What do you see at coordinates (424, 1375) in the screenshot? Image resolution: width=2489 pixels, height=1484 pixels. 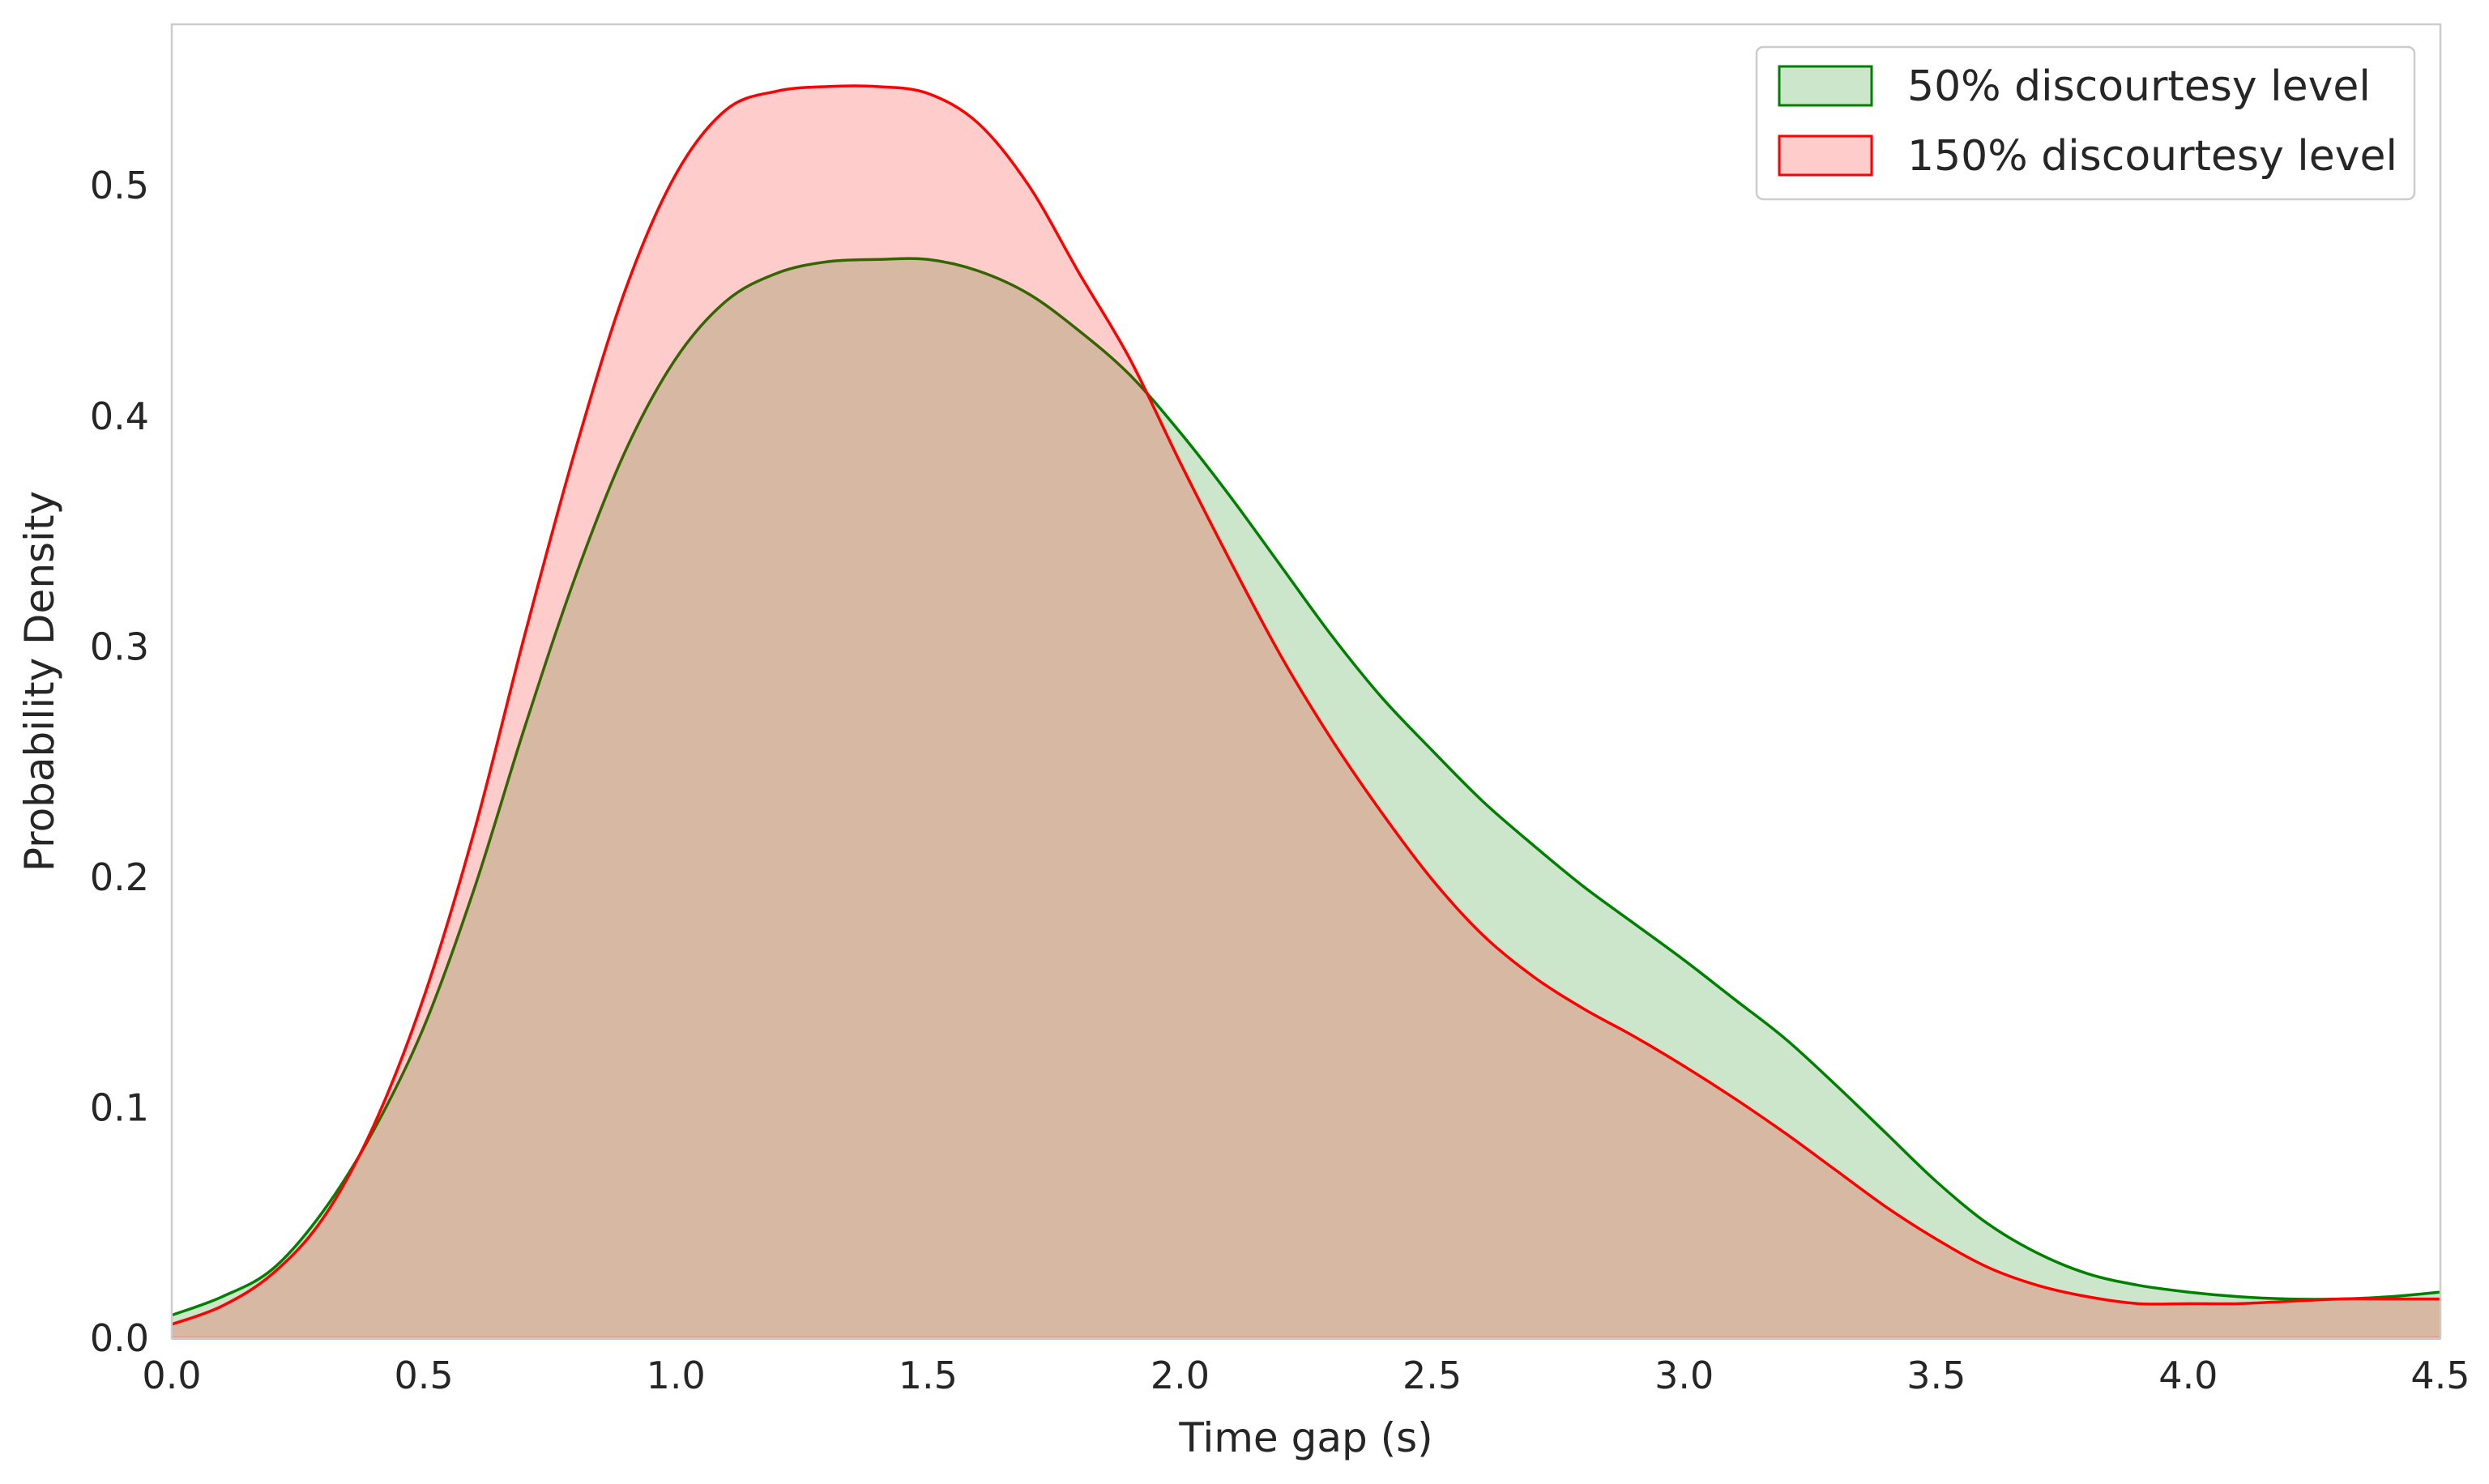 I see `x-tick-label: 0.5` at bounding box center [424, 1375].